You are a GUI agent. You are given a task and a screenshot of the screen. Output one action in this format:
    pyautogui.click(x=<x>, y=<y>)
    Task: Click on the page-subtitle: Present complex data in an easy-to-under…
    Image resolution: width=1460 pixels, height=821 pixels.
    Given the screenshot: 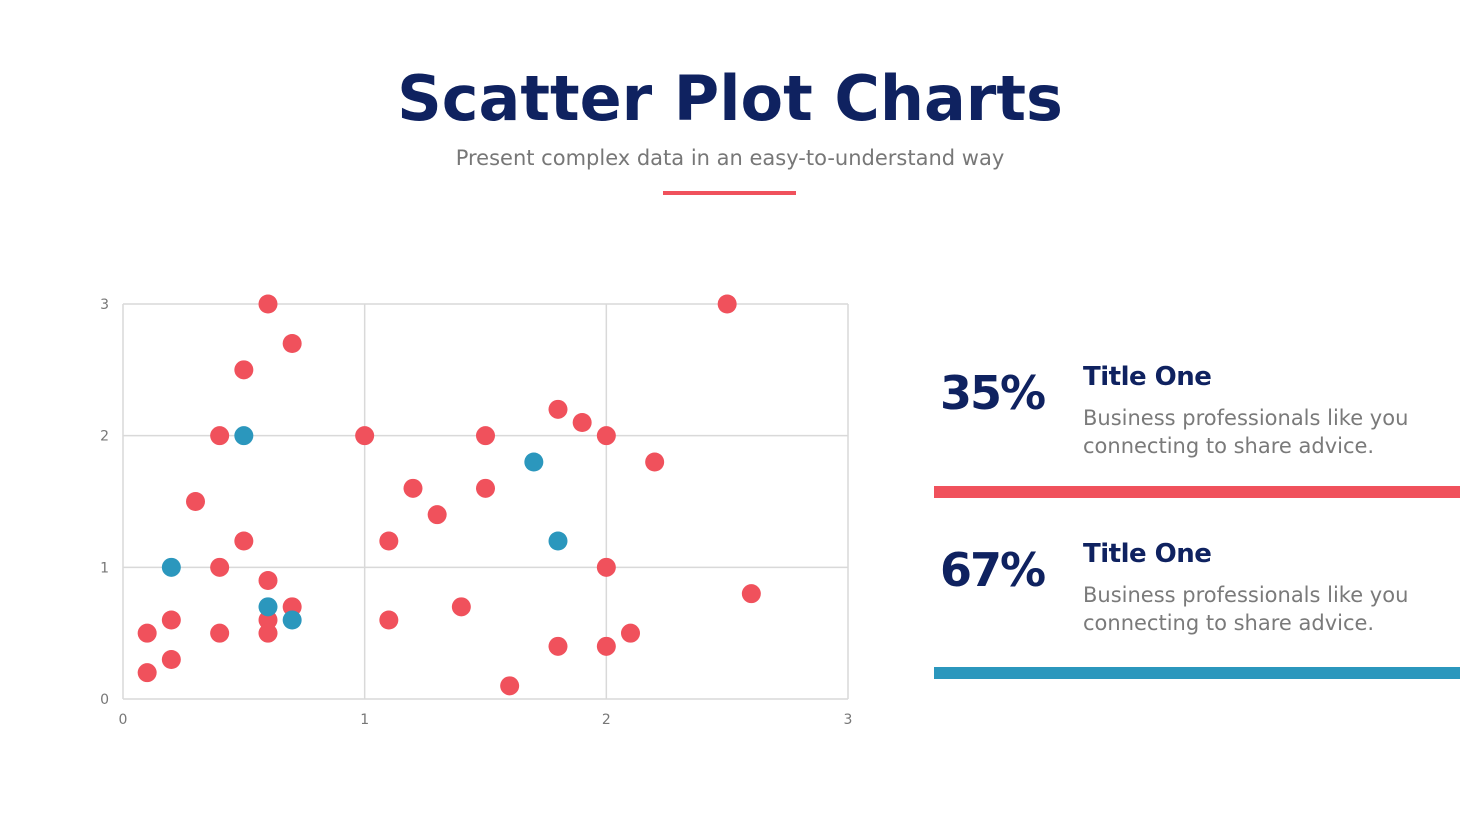 What is the action you would take?
    pyautogui.click(x=730, y=158)
    